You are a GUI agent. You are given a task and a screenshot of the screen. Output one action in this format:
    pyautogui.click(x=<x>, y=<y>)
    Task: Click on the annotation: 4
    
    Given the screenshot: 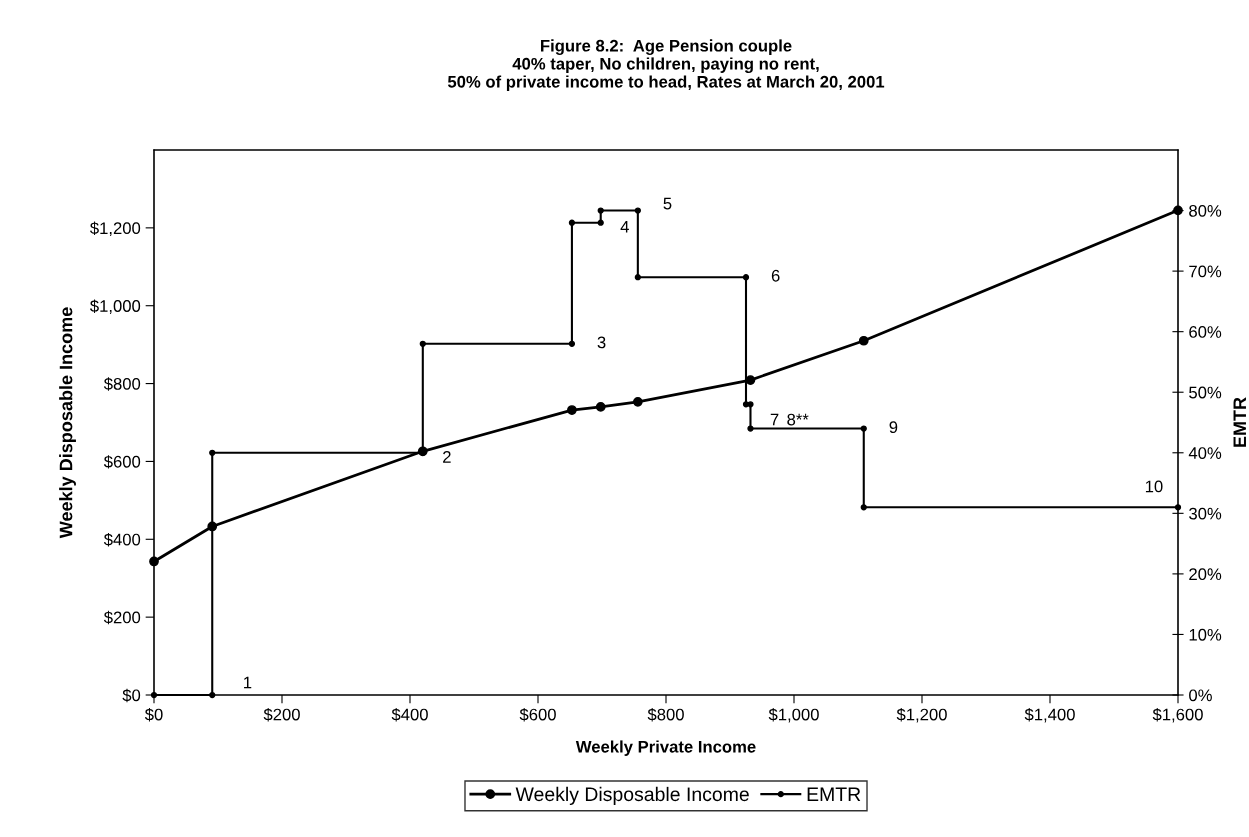 What is the action you would take?
    pyautogui.click(x=624, y=227)
    